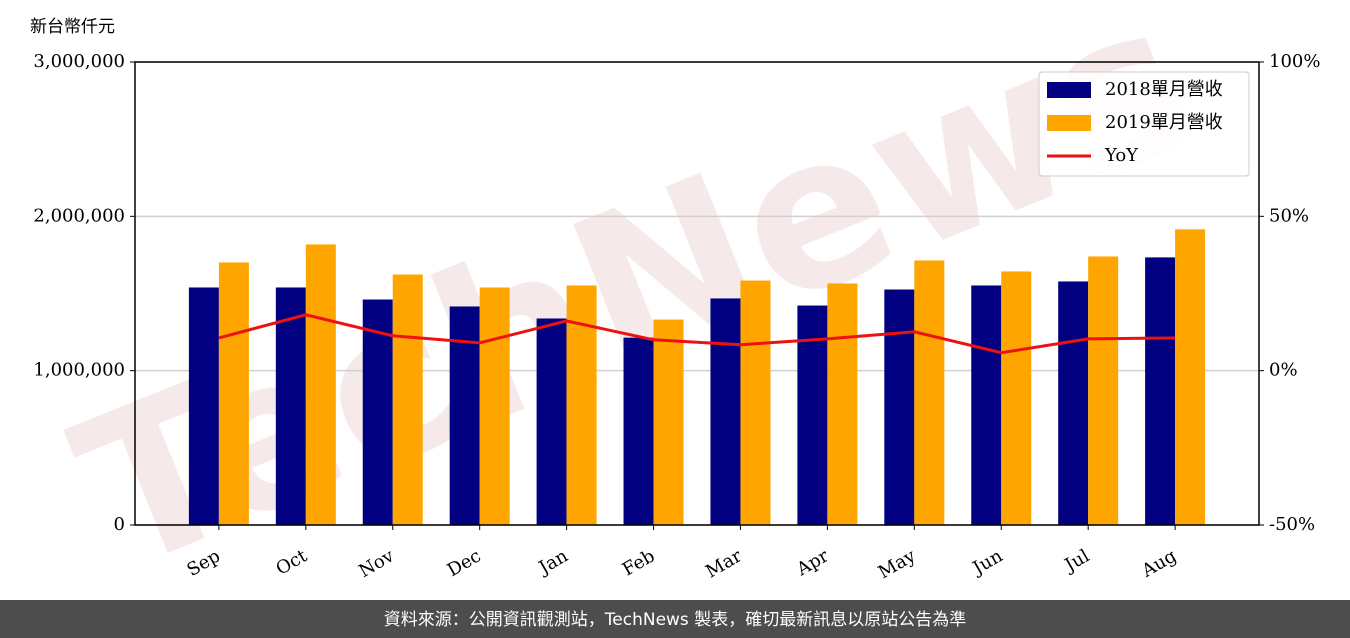 The image size is (1350, 638). What do you see at coordinates (639, 562) in the screenshot?
I see `x-tick-label: Feb` at bounding box center [639, 562].